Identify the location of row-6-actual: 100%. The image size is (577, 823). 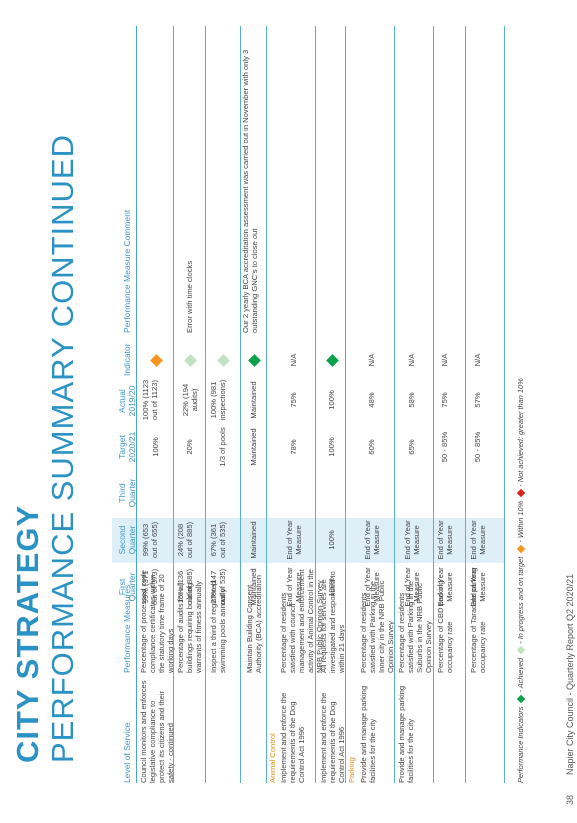
(331, 400).